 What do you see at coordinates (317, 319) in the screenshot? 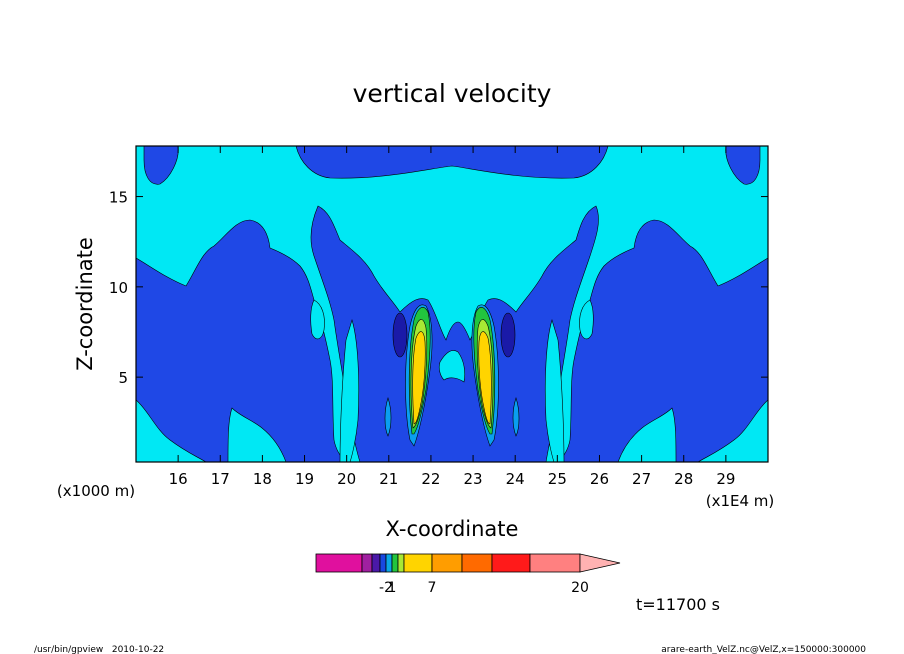
I see `field-cyan-hole-mid-left` at bounding box center [317, 319].